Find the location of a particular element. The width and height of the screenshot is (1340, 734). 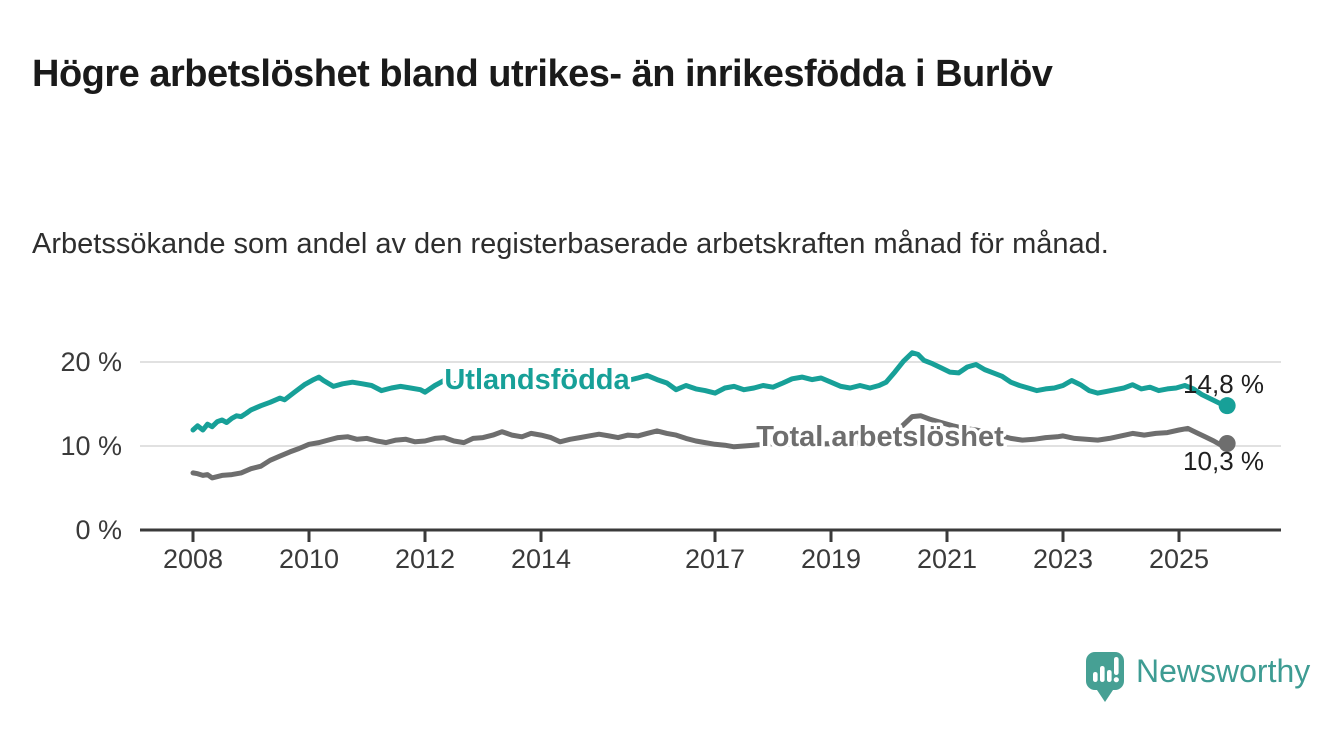

x-tick-label-2010: 2010 is located at coordinates (309, 559).